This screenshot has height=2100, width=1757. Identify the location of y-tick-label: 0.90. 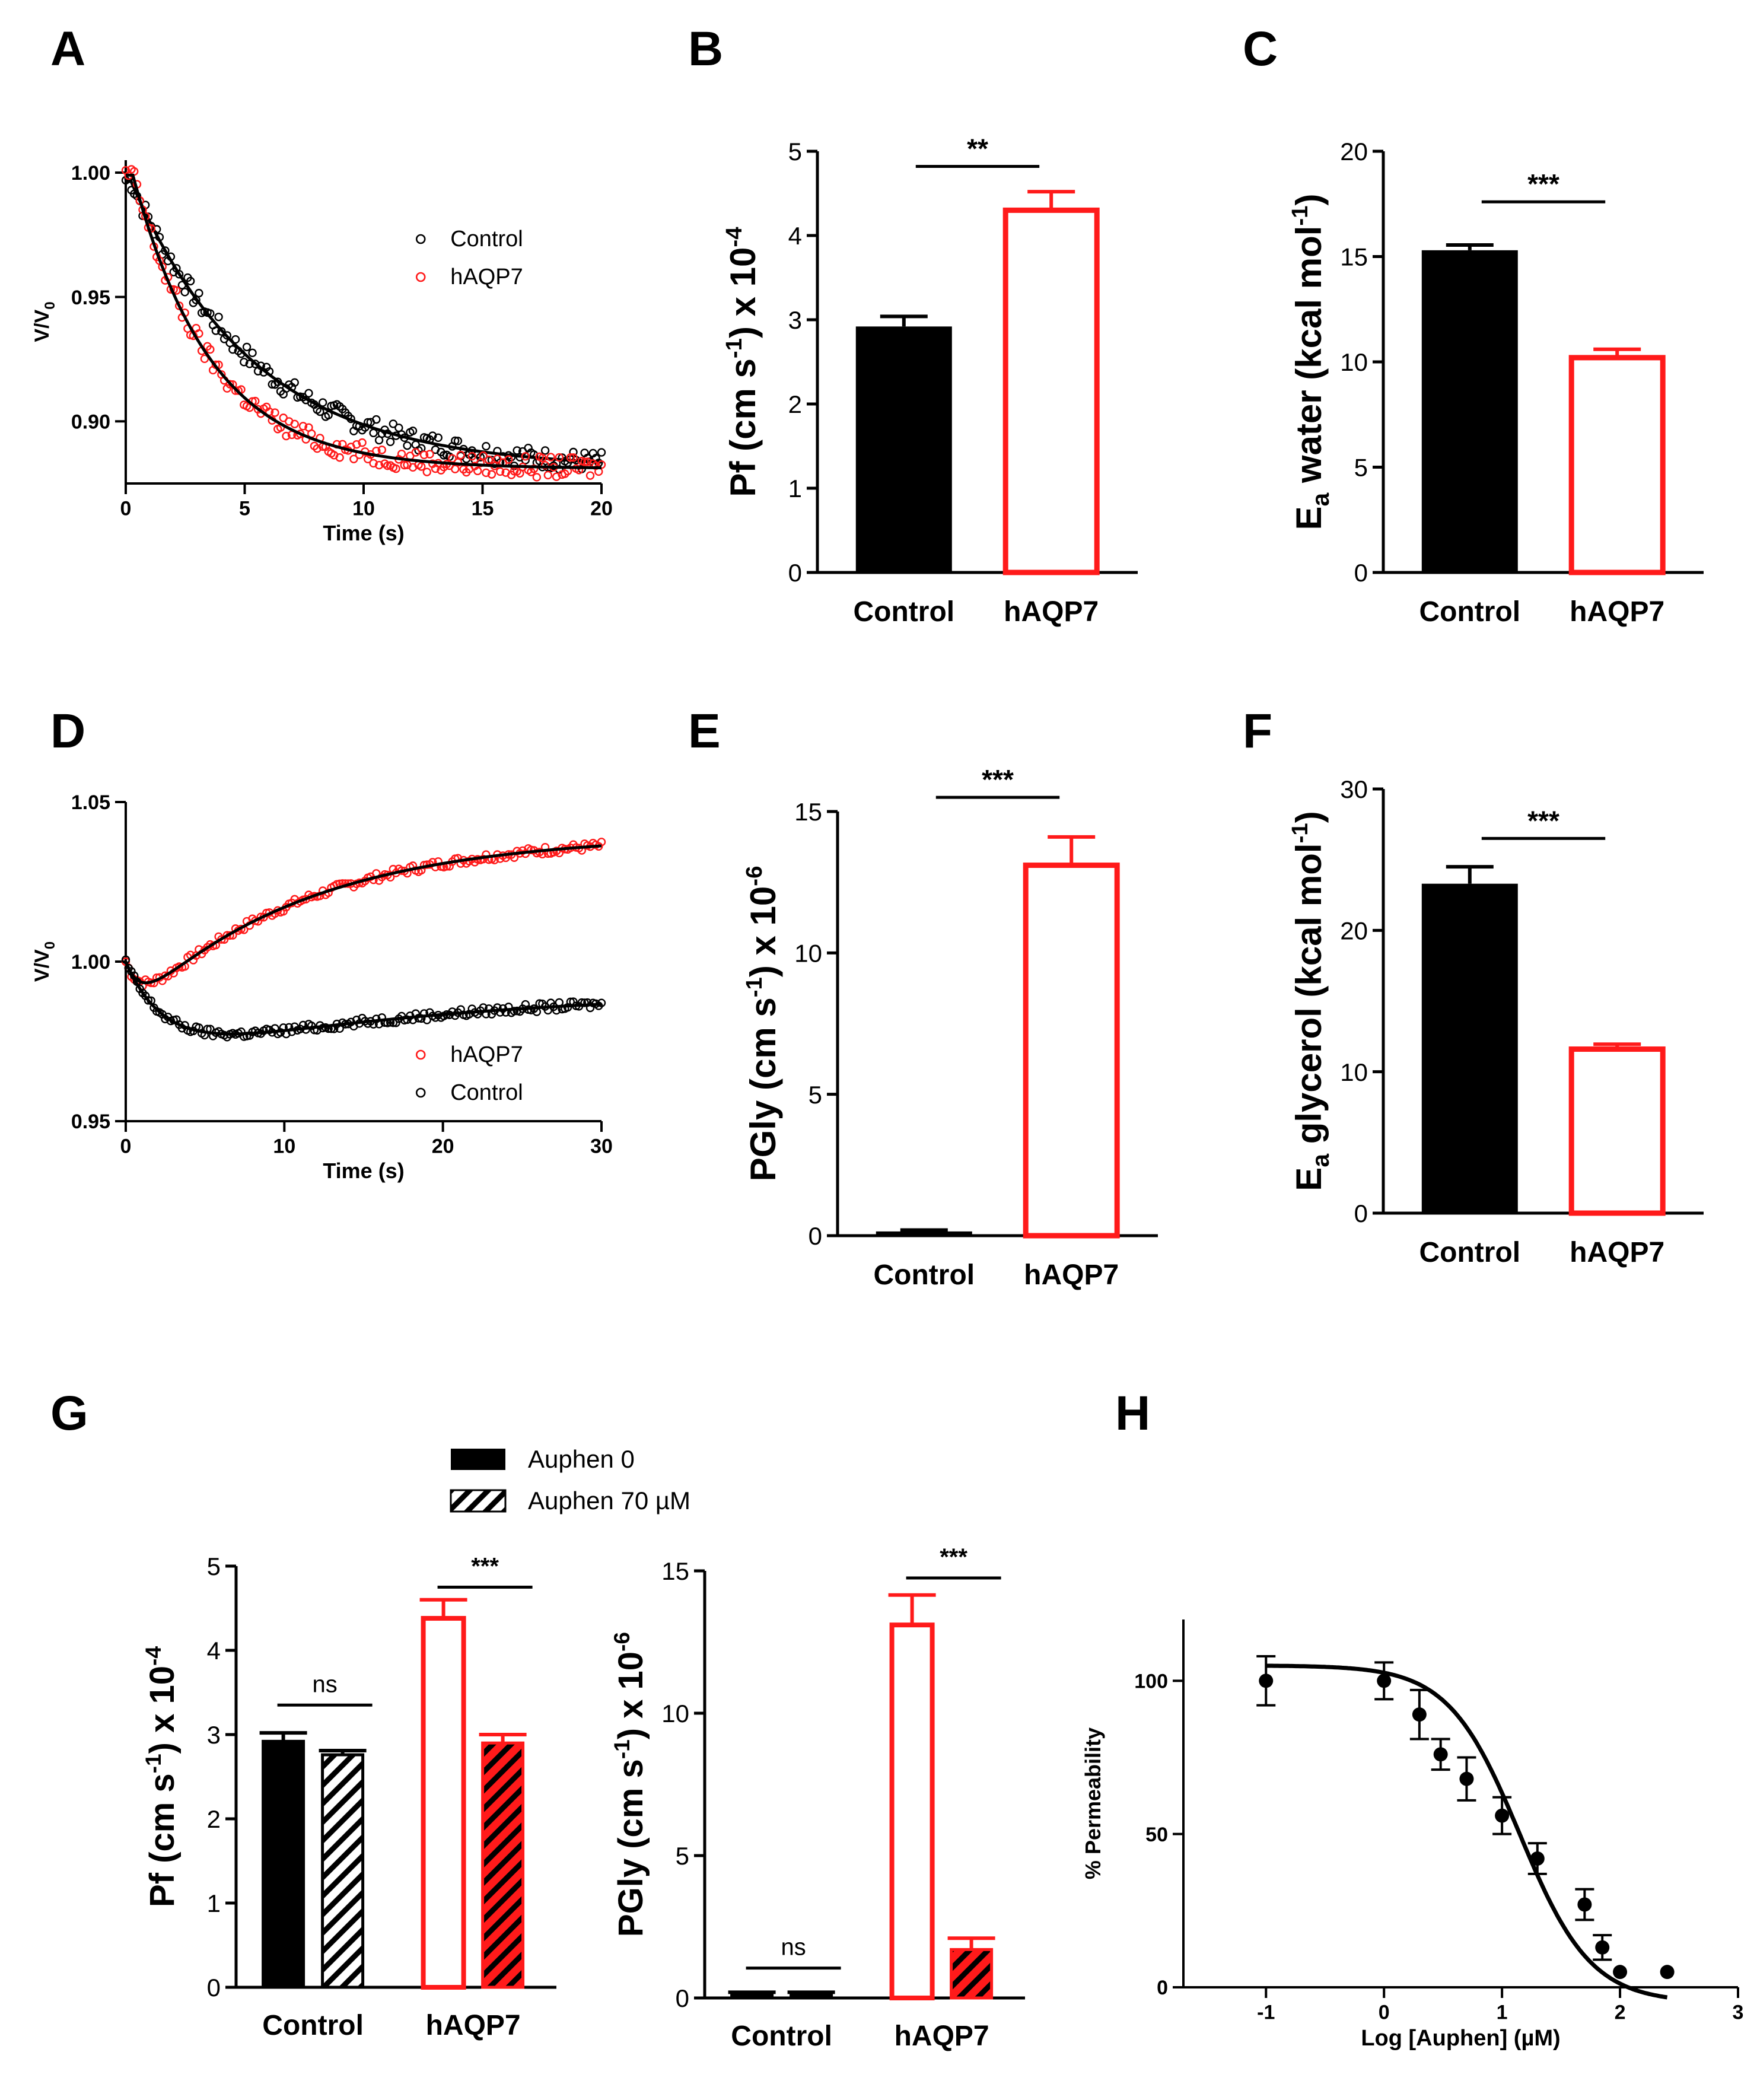
(90, 422).